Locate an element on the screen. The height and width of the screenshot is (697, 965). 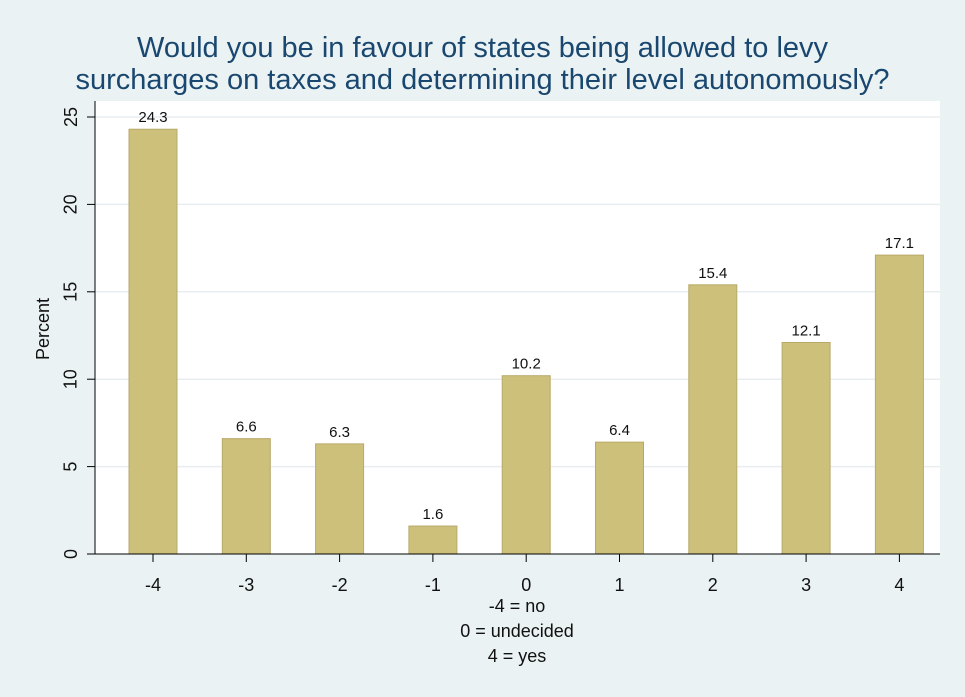
y-tick-label: 0 is located at coordinates (71, 554).